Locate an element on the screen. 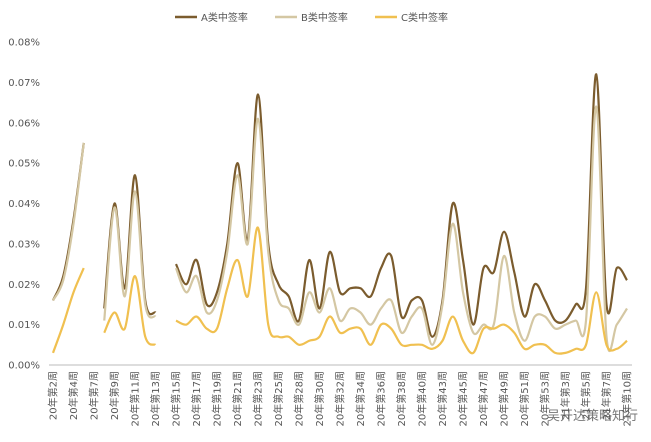 The height and width of the screenshot is (442, 651). legend-label: B类中签率 is located at coordinates (324, 17).